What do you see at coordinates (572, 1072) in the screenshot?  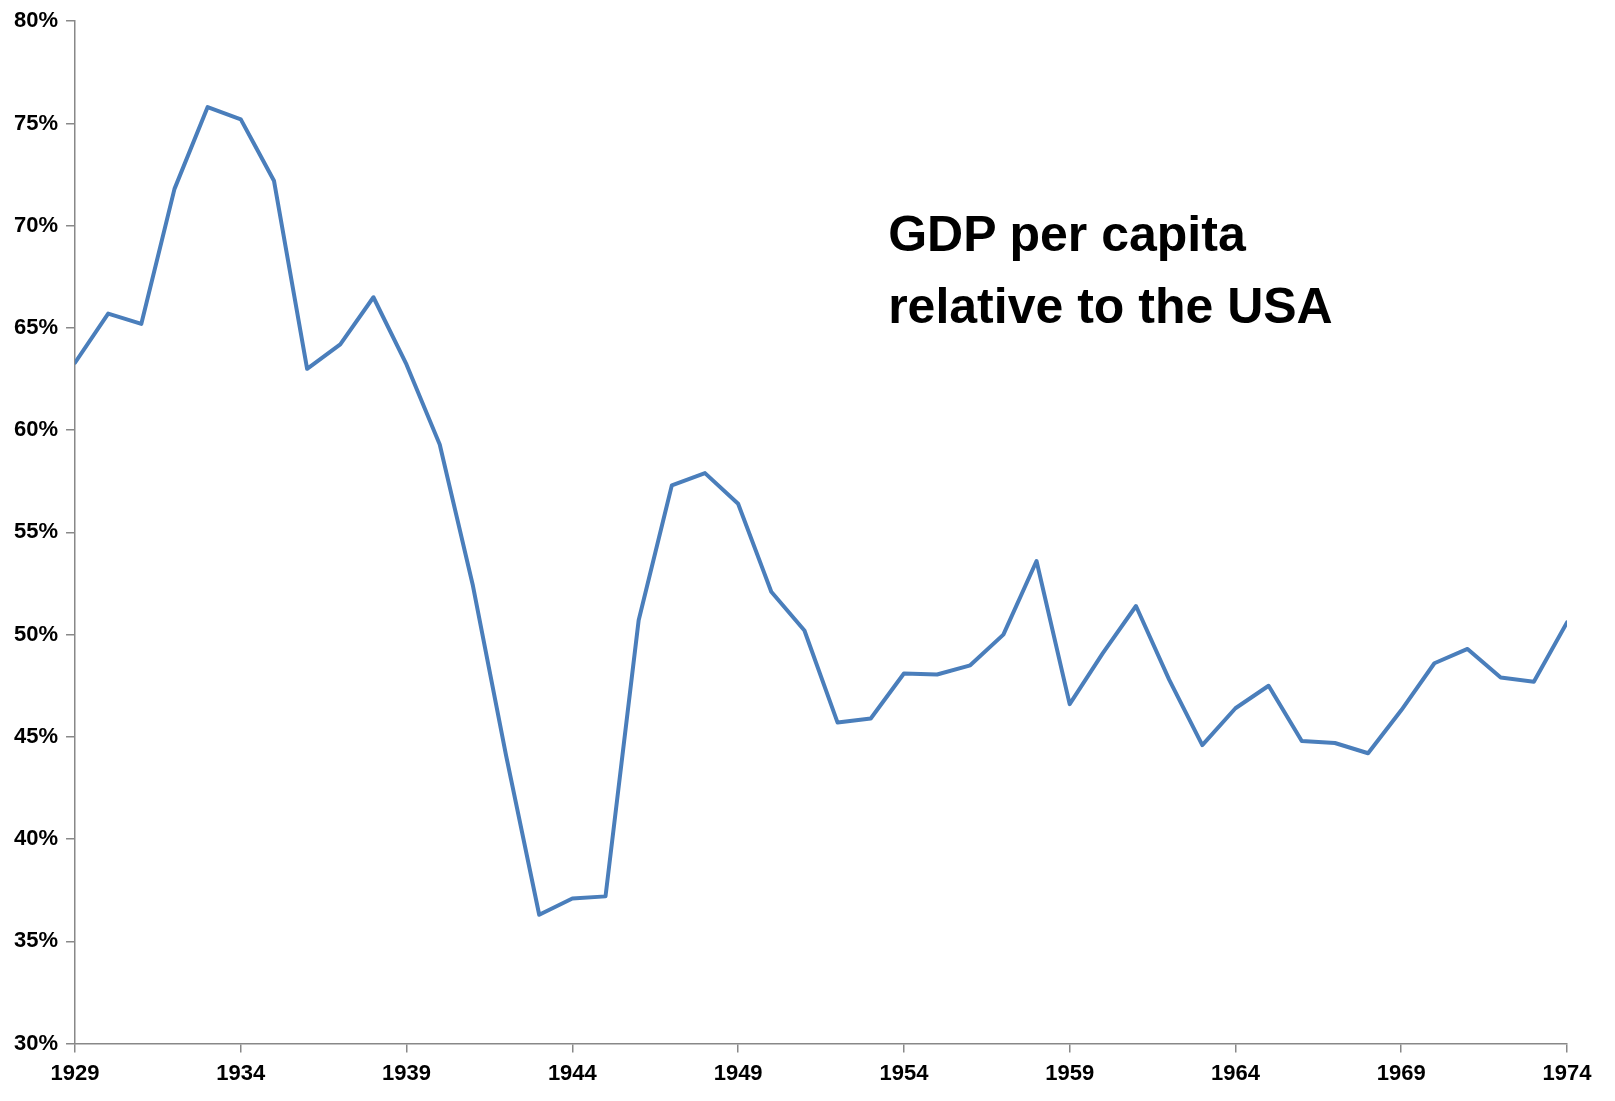 I see `x-tick-label: 1944` at bounding box center [572, 1072].